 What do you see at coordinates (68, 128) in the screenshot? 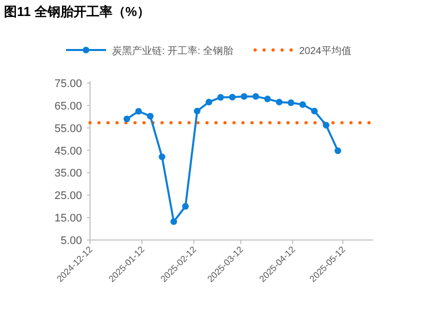
I see `y-tick-label: 55.00` at bounding box center [68, 128].